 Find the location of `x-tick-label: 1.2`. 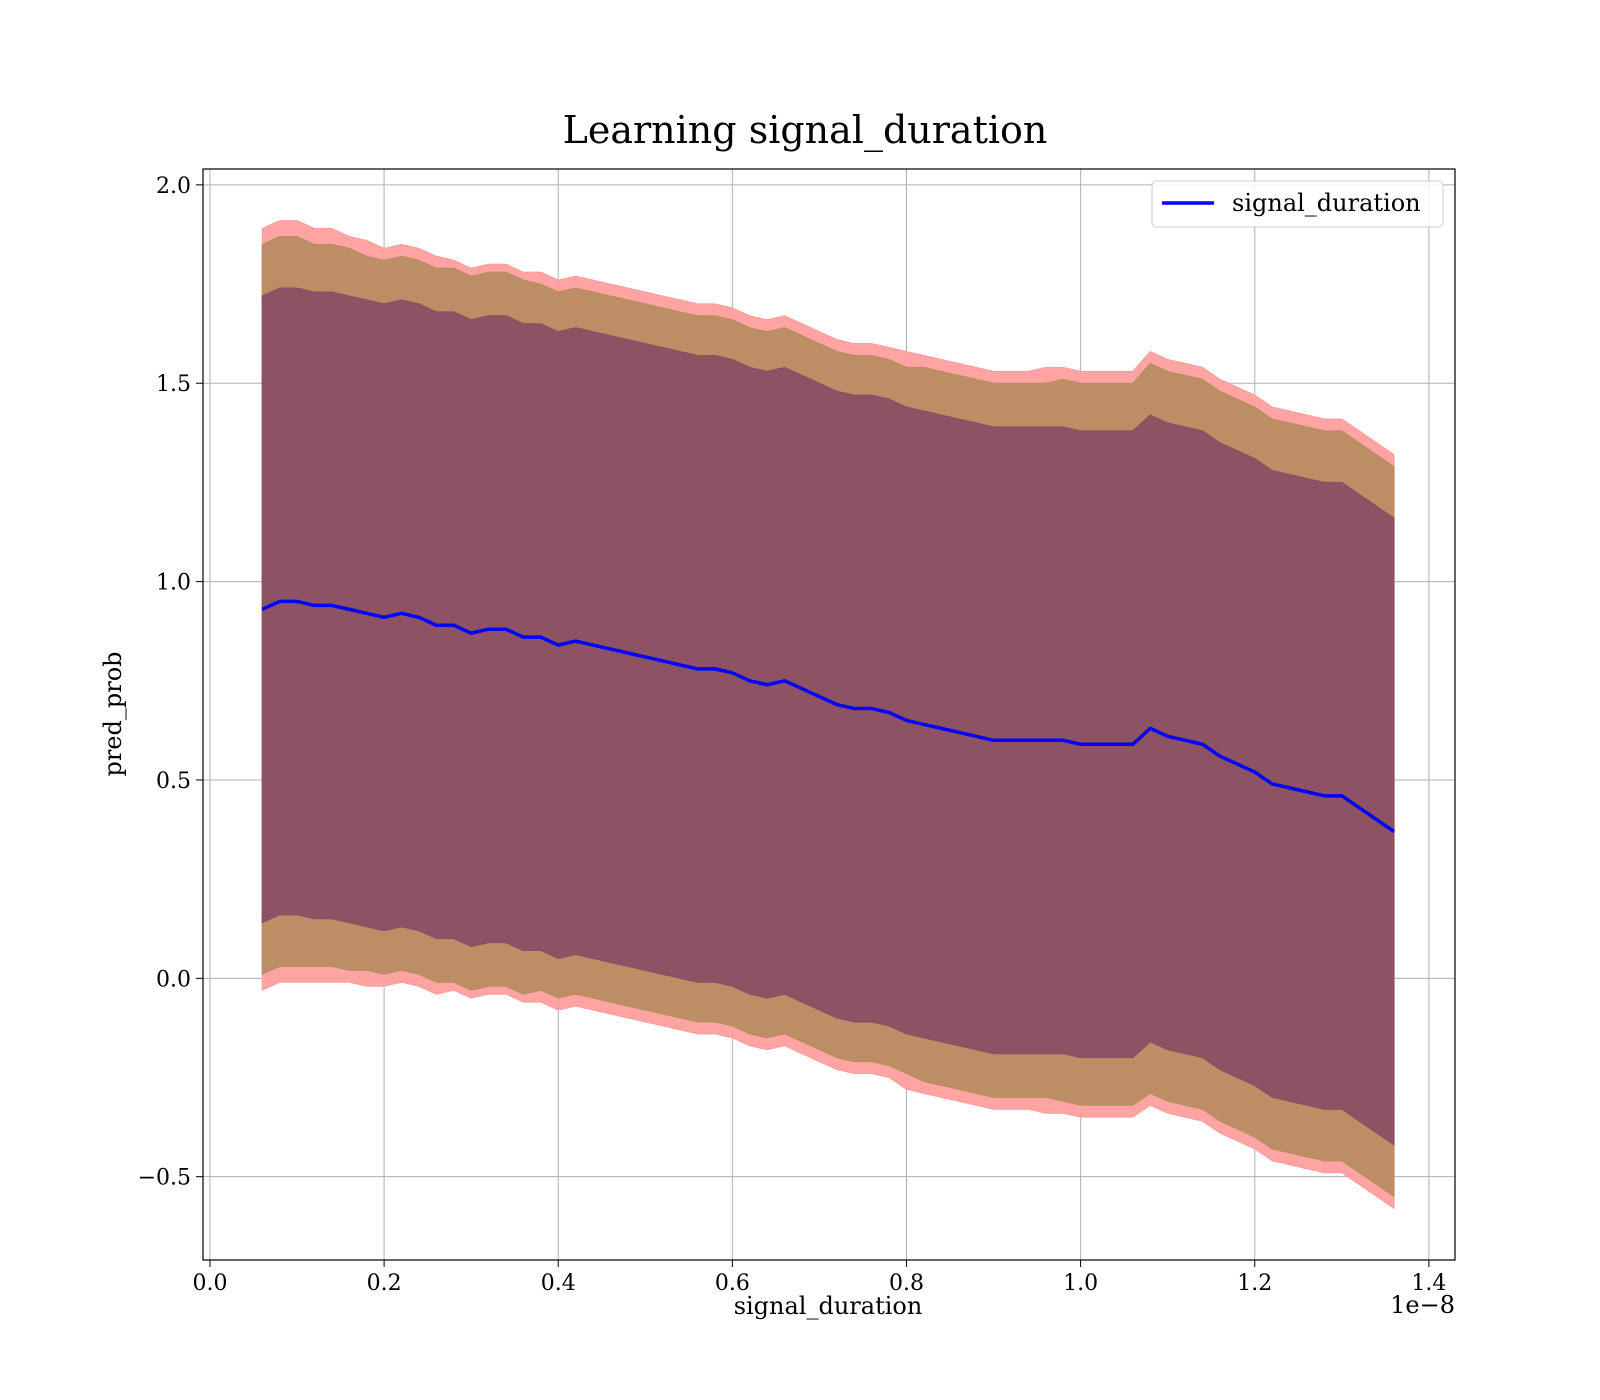

x-tick-label: 1.2 is located at coordinates (1254, 1283).